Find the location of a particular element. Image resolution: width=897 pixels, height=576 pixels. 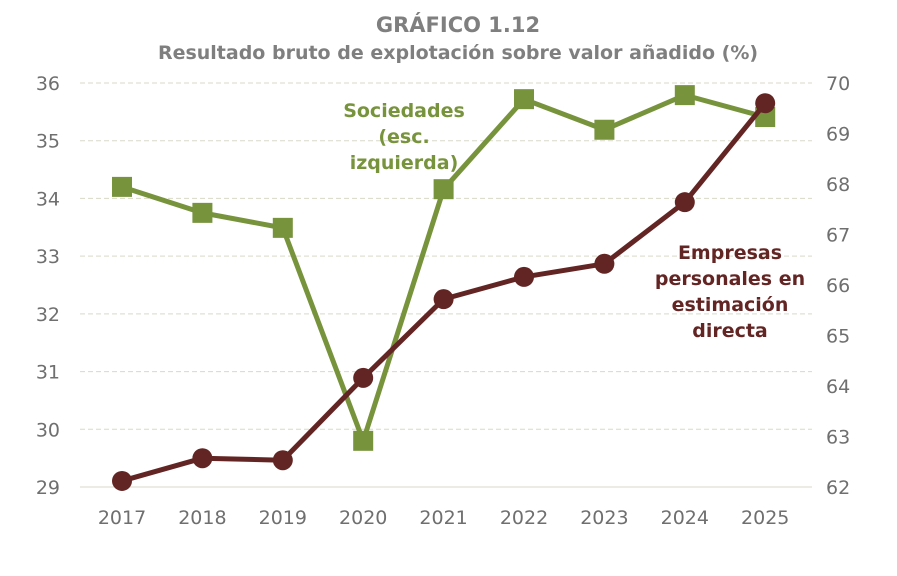

right-axis-tick: 66 is located at coordinates (838, 286).